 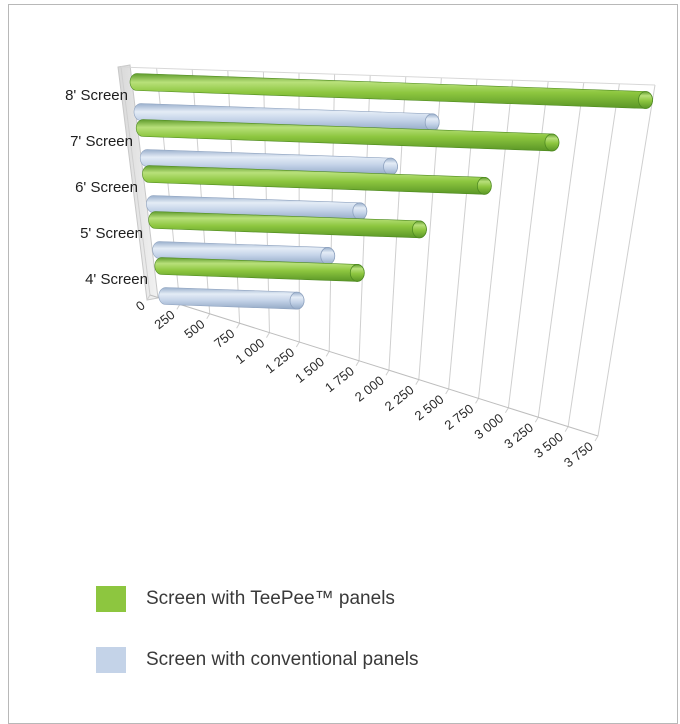 I want to click on x-tick-label: 1 000, so click(x=249, y=351).